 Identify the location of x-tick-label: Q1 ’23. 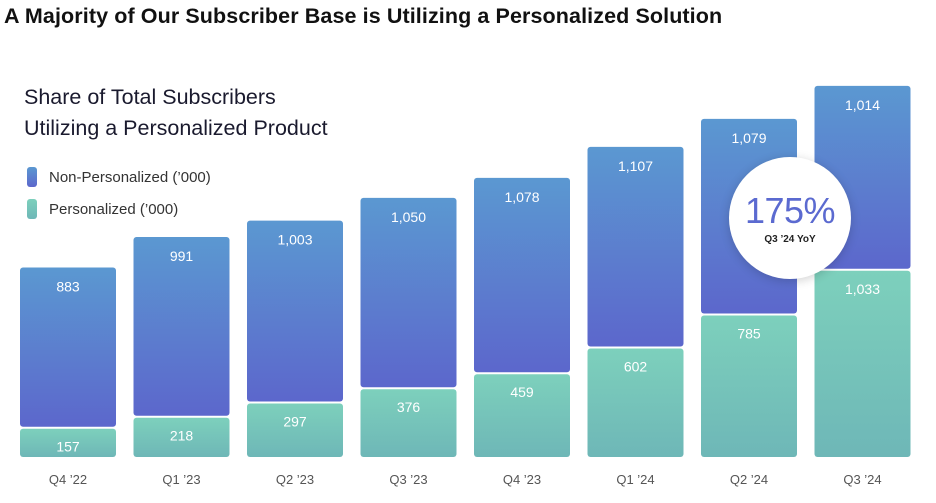
(181, 479).